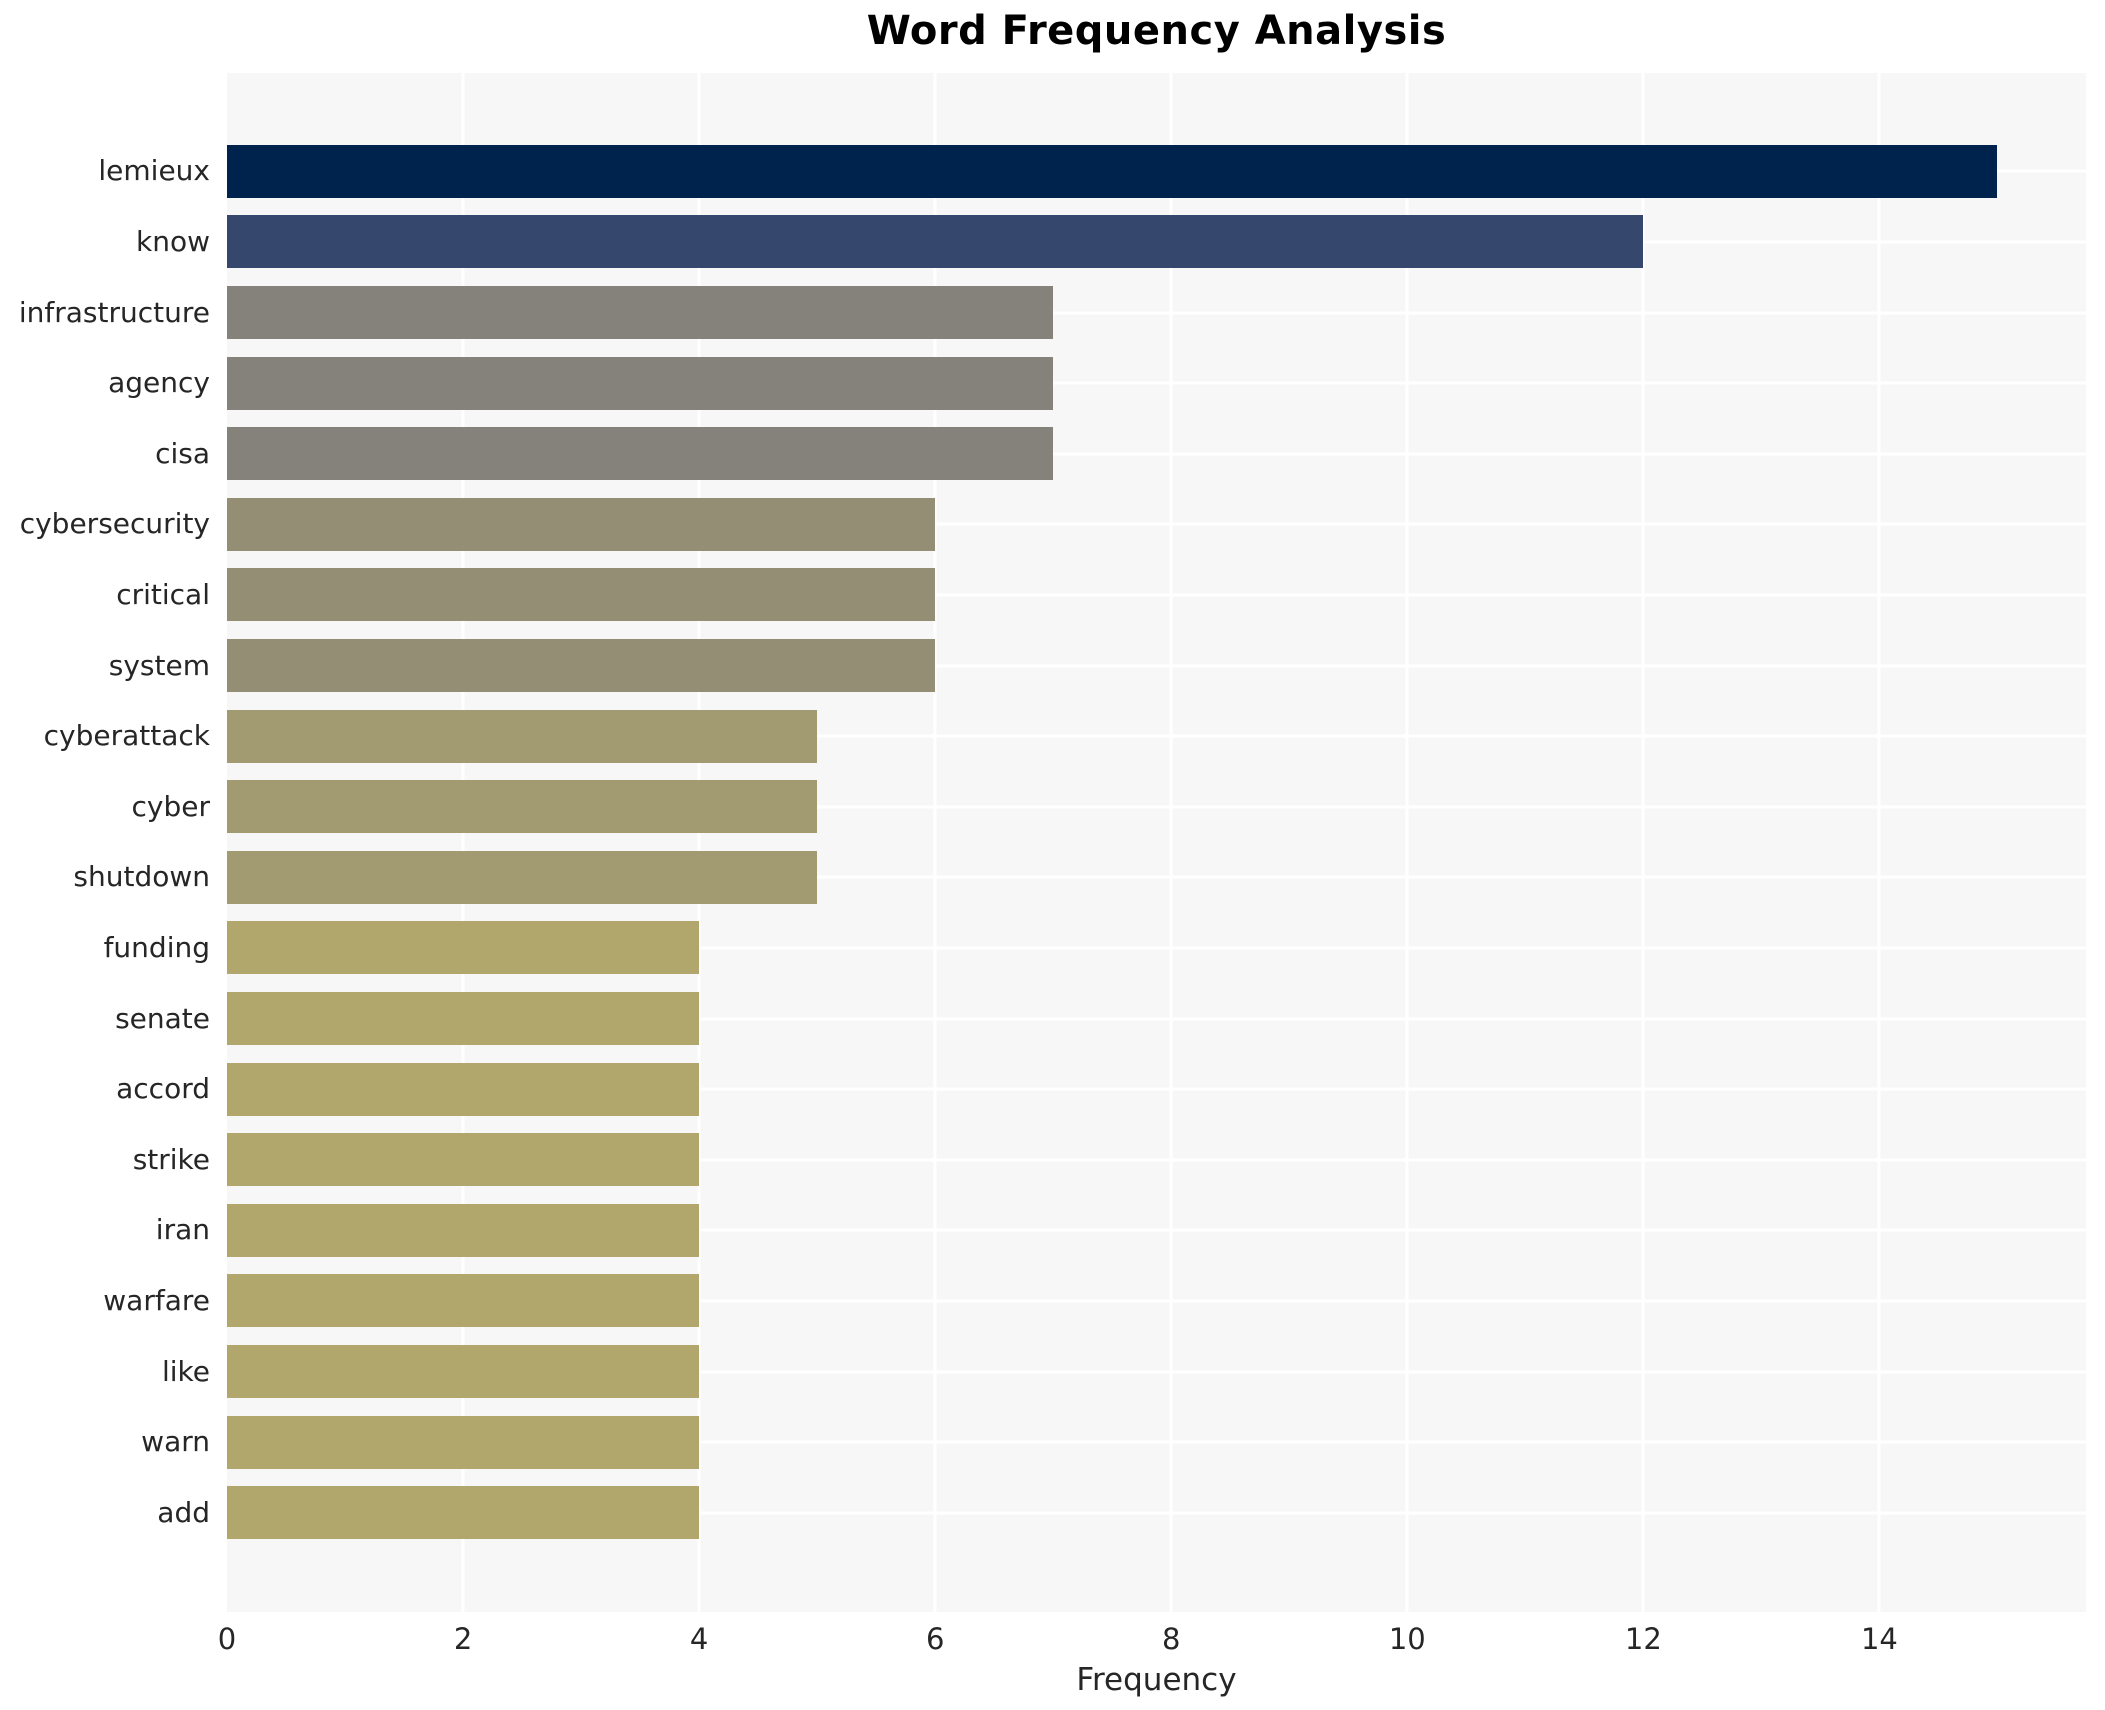  Describe the element at coordinates (1156, 312) in the screenshot. I see `gridline-row-infrastructure` at that location.